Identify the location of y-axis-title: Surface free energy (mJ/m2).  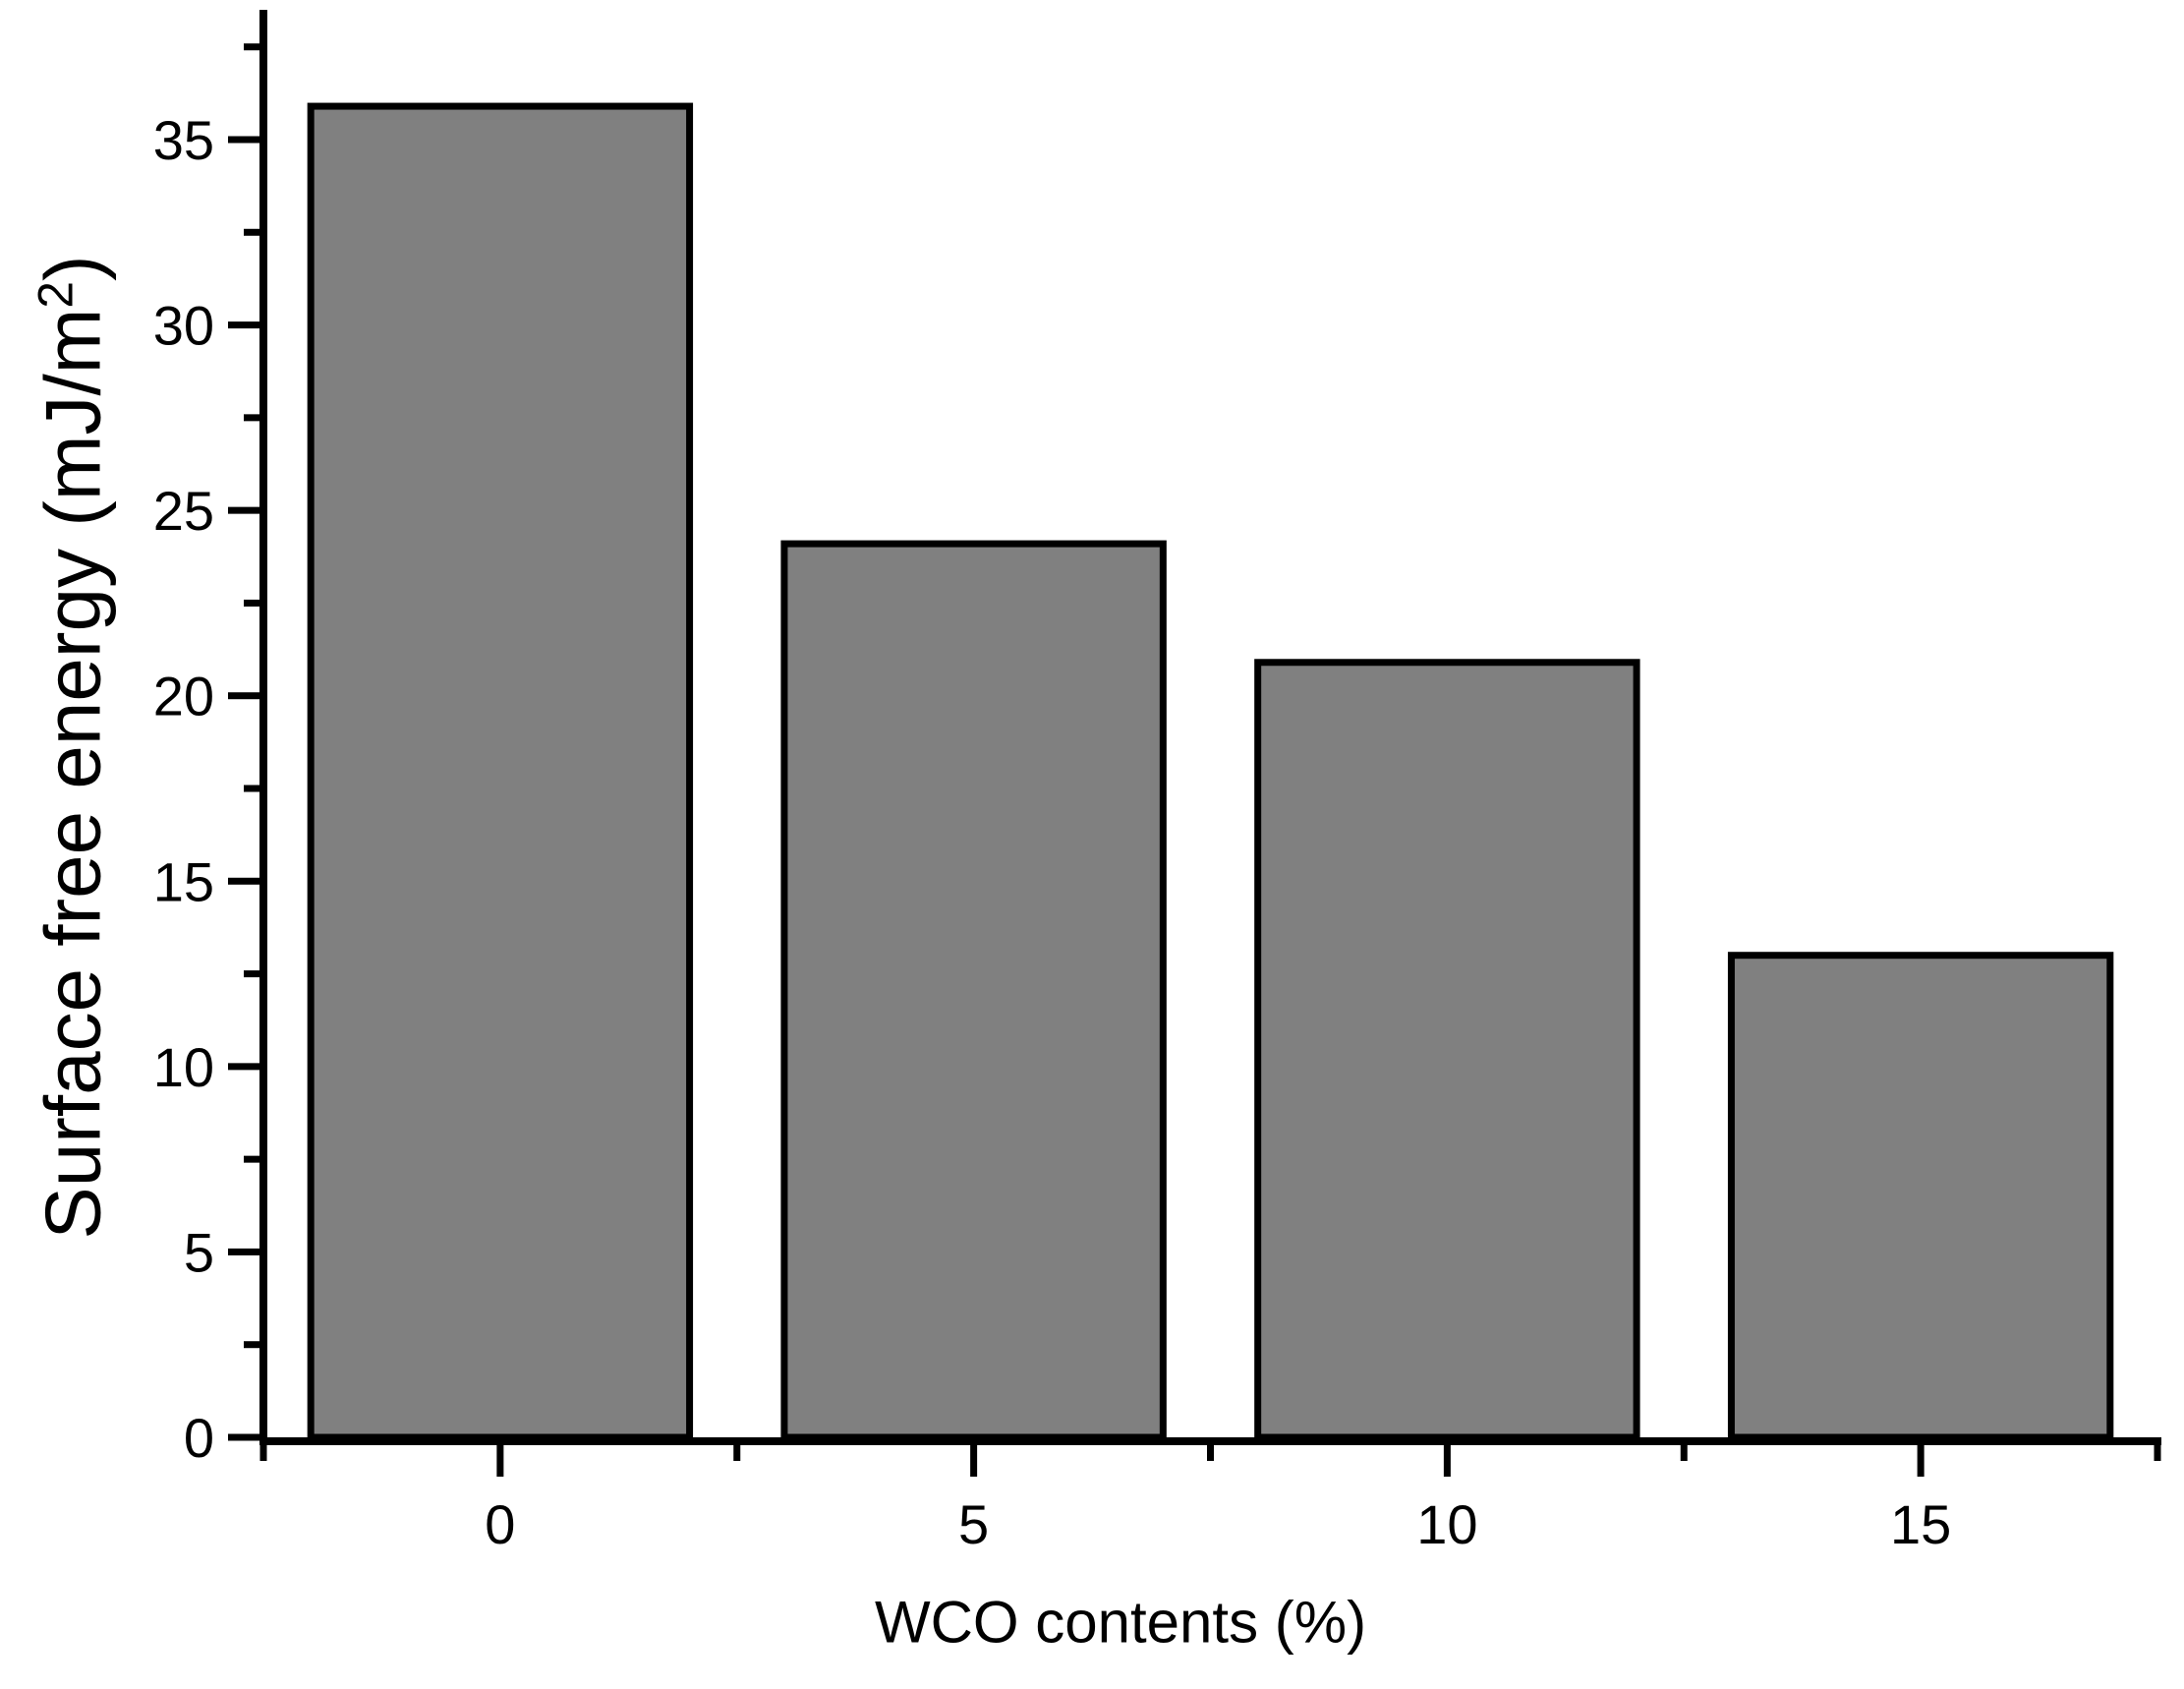
(73, 747).